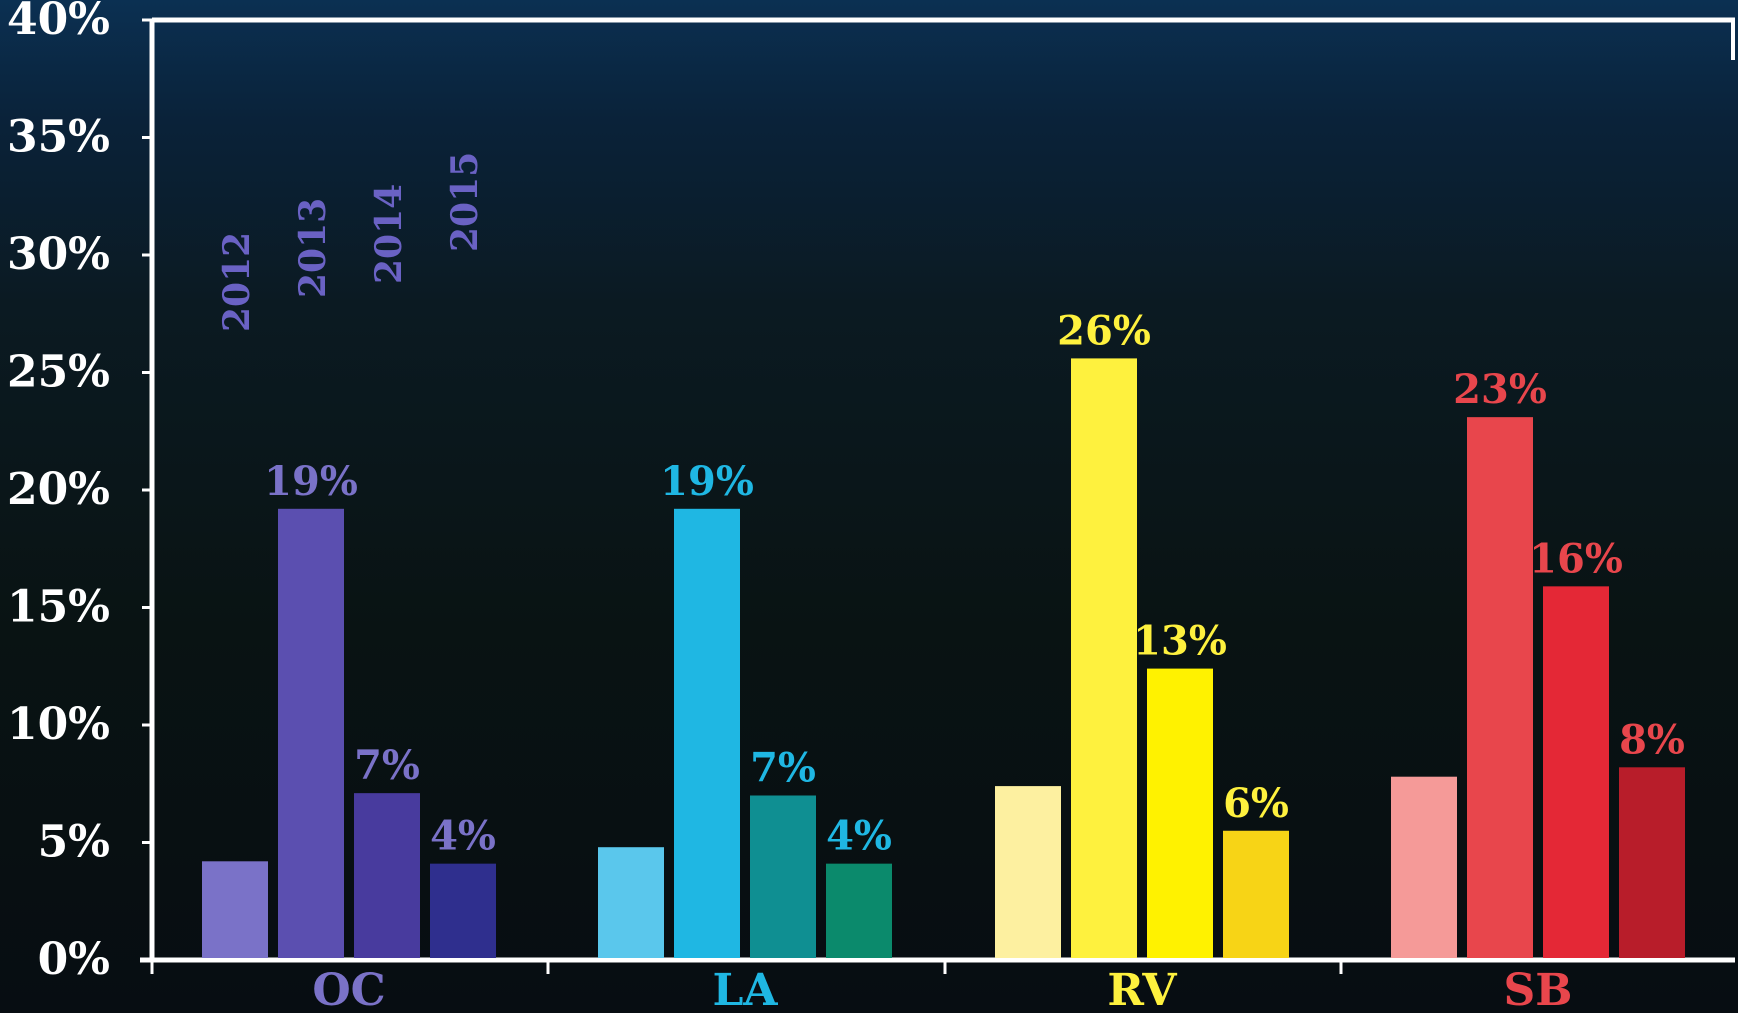 Image resolution: width=1738 pixels, height=1013 pixels. Describe the element at coordinates (74, 959) in the screenshot. I see `y-tick-label: 0%` at that location.